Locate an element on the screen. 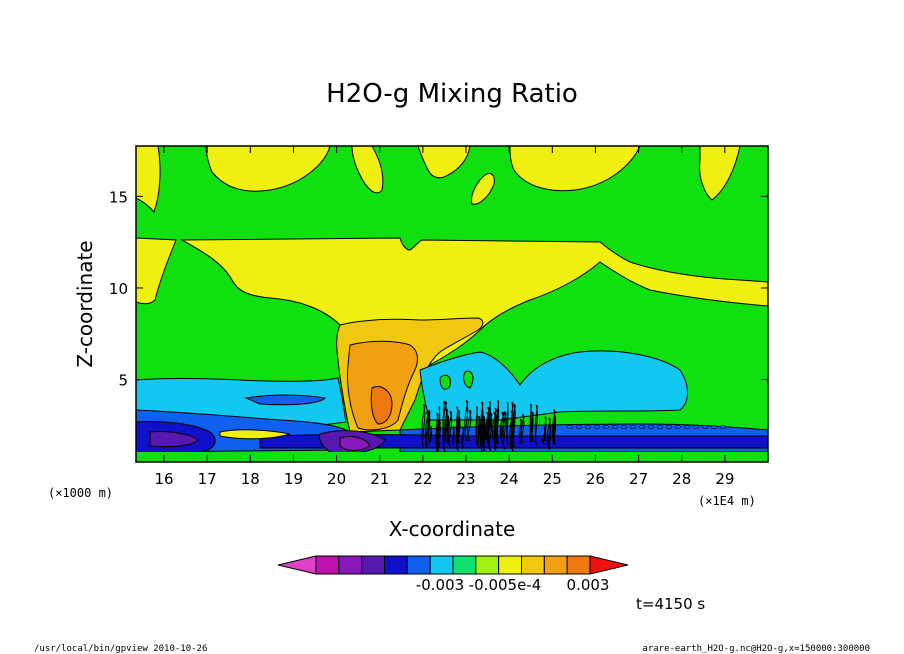 The width and height of the screenshot is (904, 654). x-tick-label: 28 is located at coordinates (681, 479).